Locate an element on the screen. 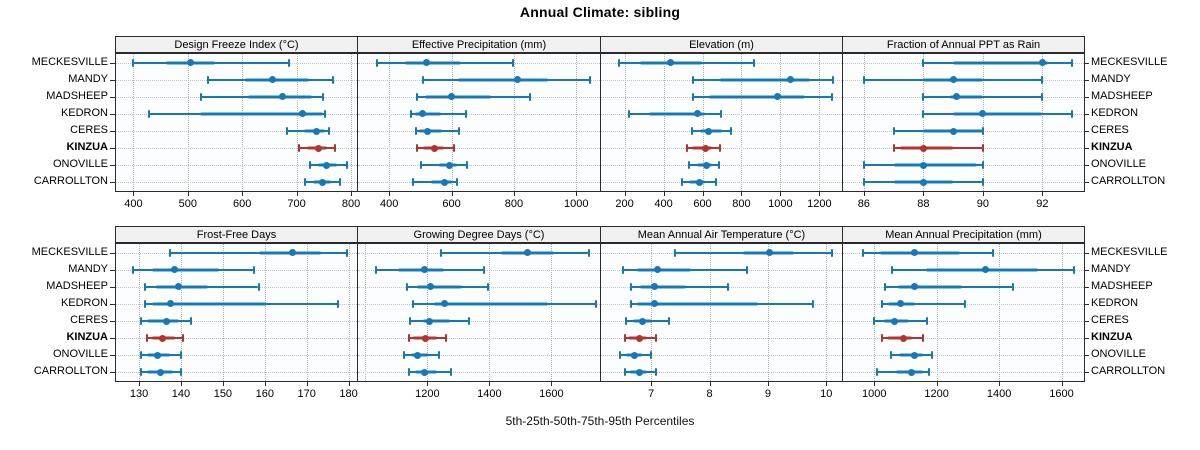 The image size is (1200, 450). axis-tick-label: 86 is located at coordinates (863, 204).